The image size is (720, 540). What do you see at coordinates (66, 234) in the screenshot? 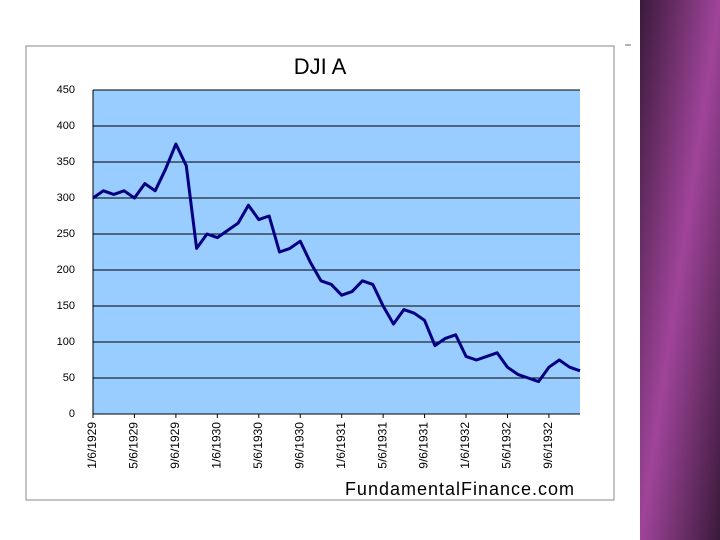
I see `y-tick-label: 250` at bounding box center [66, 234].